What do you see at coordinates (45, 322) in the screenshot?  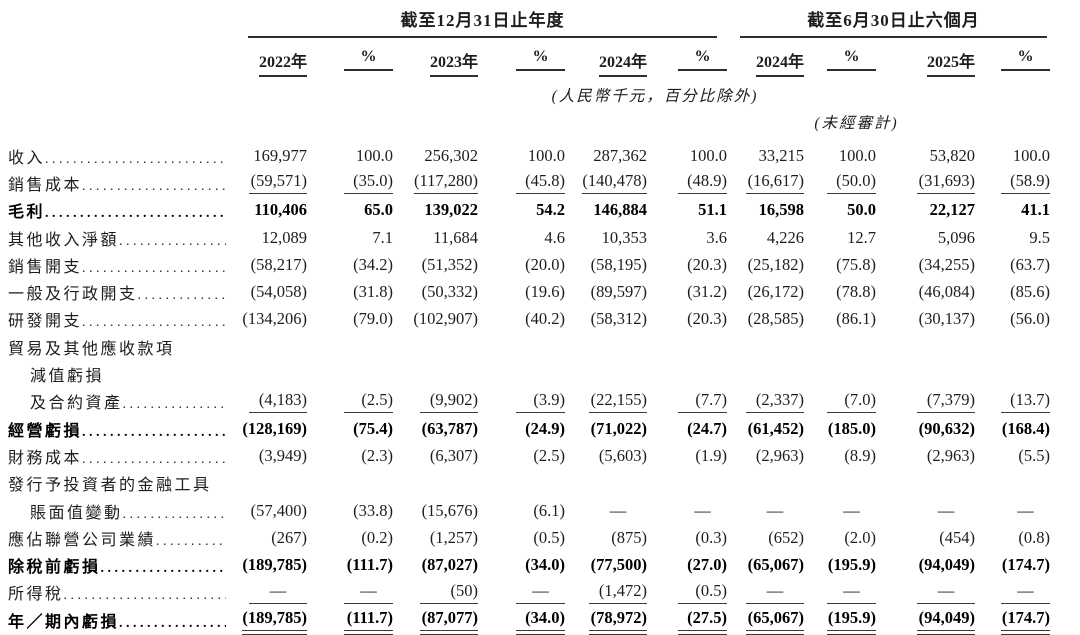 I see `row-label: 研發開支` at bounding box center [45, 322].